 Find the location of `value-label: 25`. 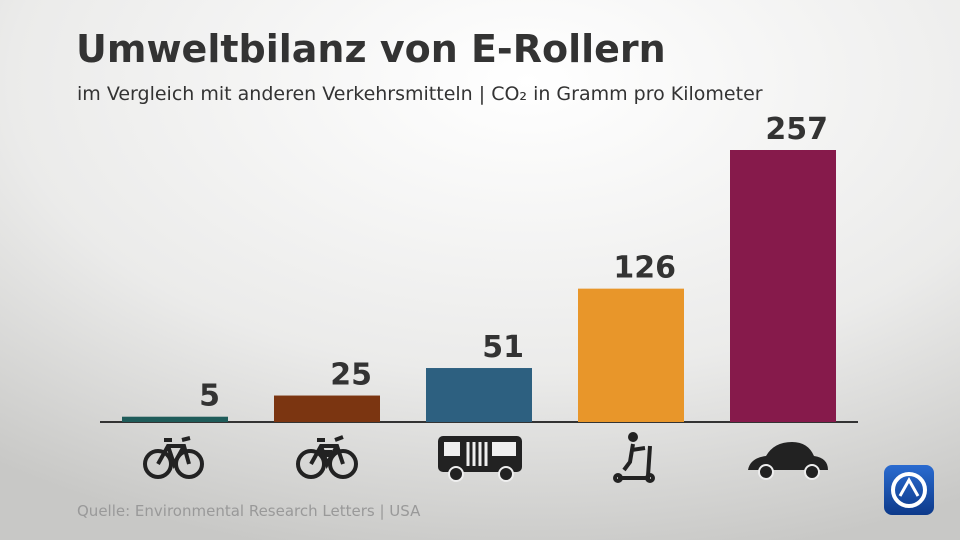

value-label: 25 is located at coordinates (351, 375).